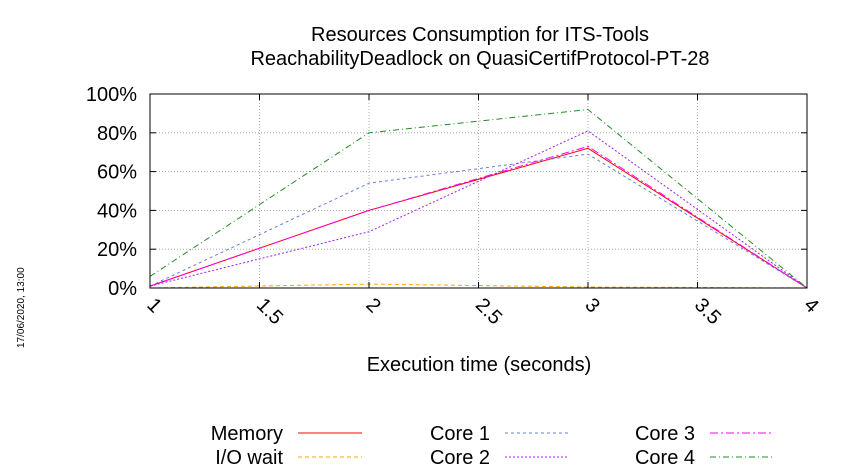  Describe the element at coordinates (21, 307) in the screenshot. I see `timestamp-stamp: 17/06/2020, 13:00` at that location.